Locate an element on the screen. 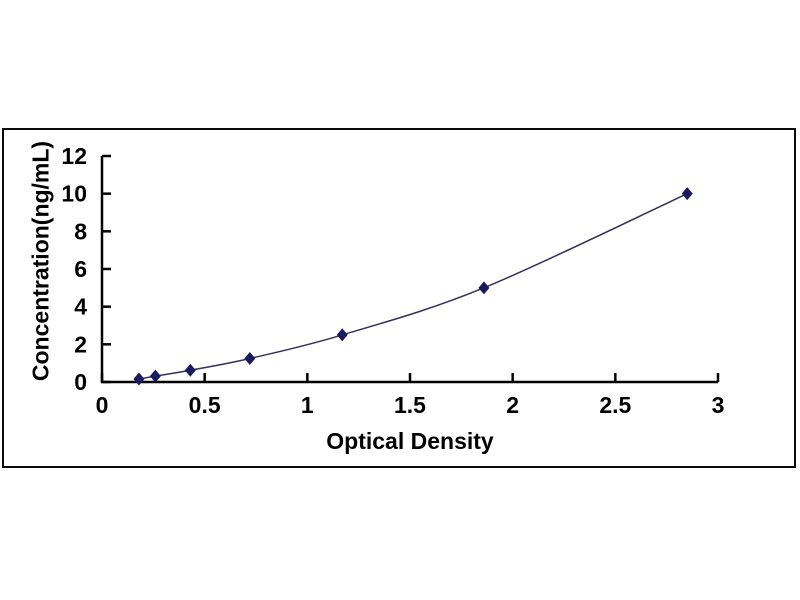  y-tick-label: 8 is located at coordinates (80, 231).